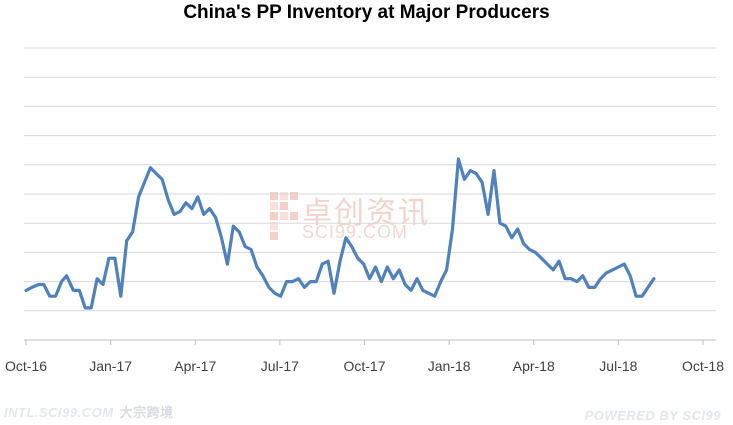  What do you see at coordinates (618, 366) in the screenshot?
I see `x-tick-label: Jul-18` at bounding box center [618, 366].